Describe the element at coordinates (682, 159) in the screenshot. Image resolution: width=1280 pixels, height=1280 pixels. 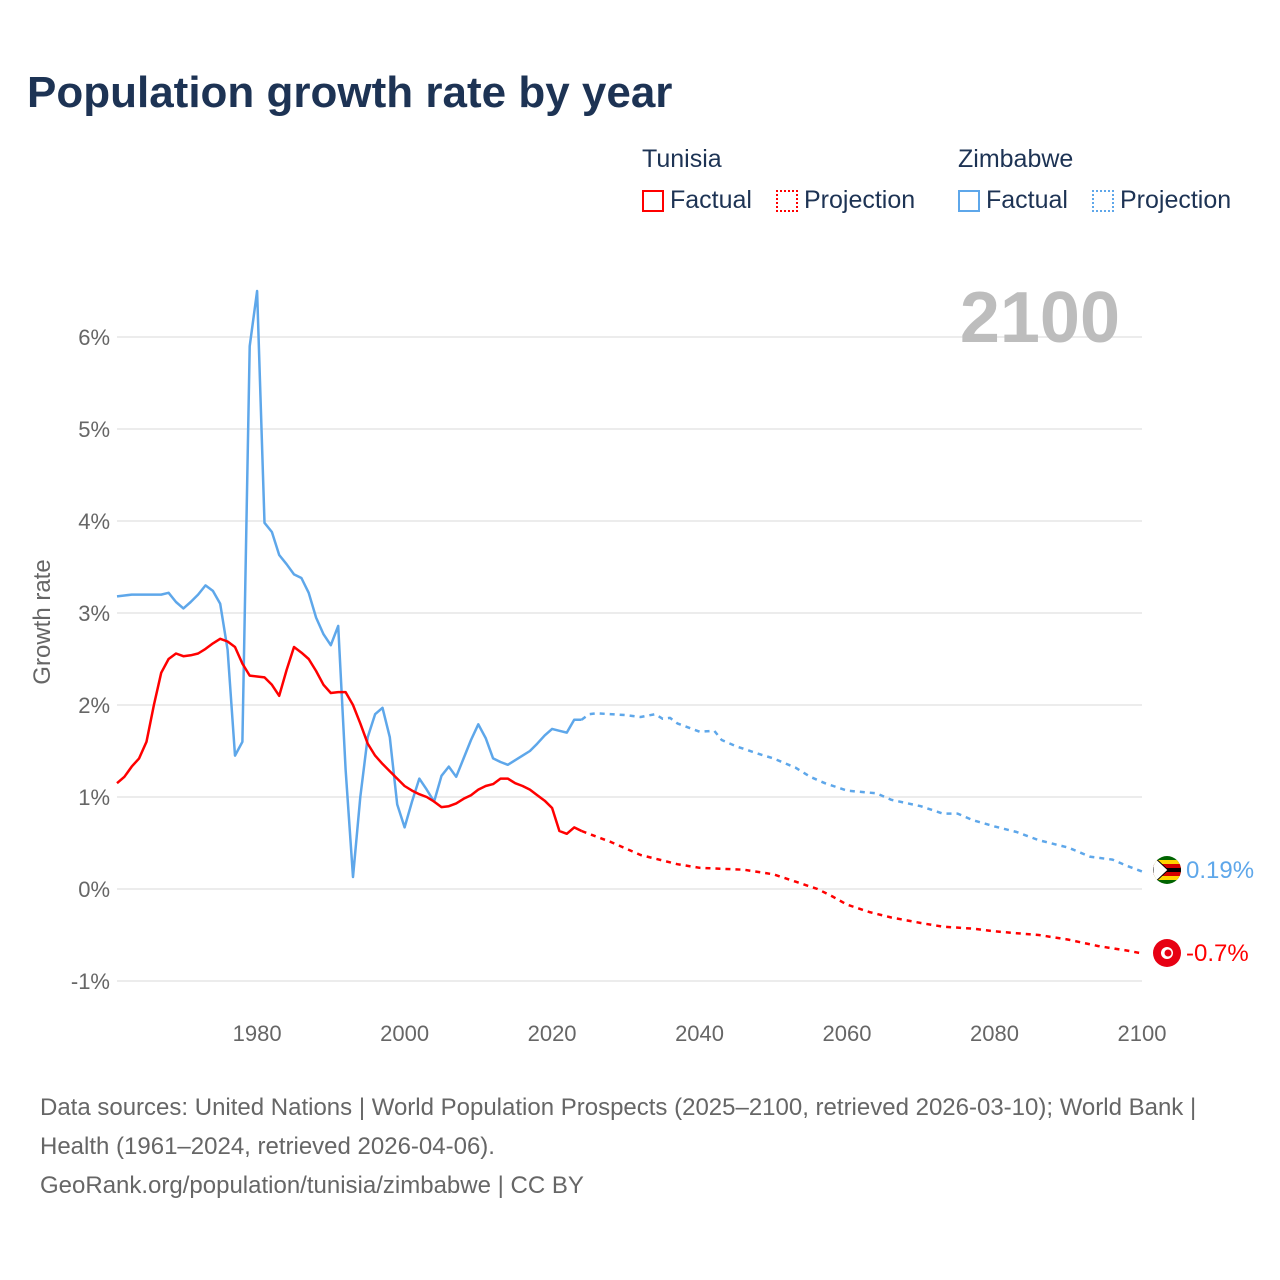
I see `legend-group-tunisia: Tunisia` at that location.